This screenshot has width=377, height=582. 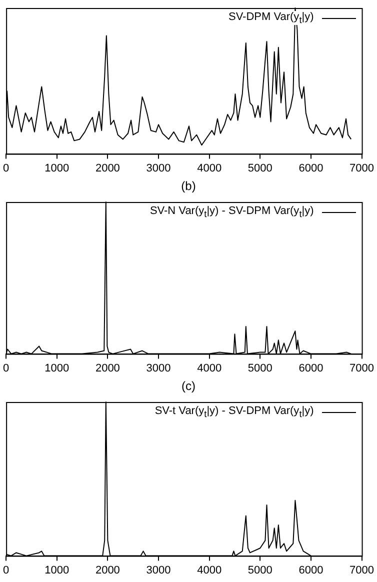 I want to click on legend-label: SV-DPM Var(y$_{t}$|y), so click(x=271, y=18).